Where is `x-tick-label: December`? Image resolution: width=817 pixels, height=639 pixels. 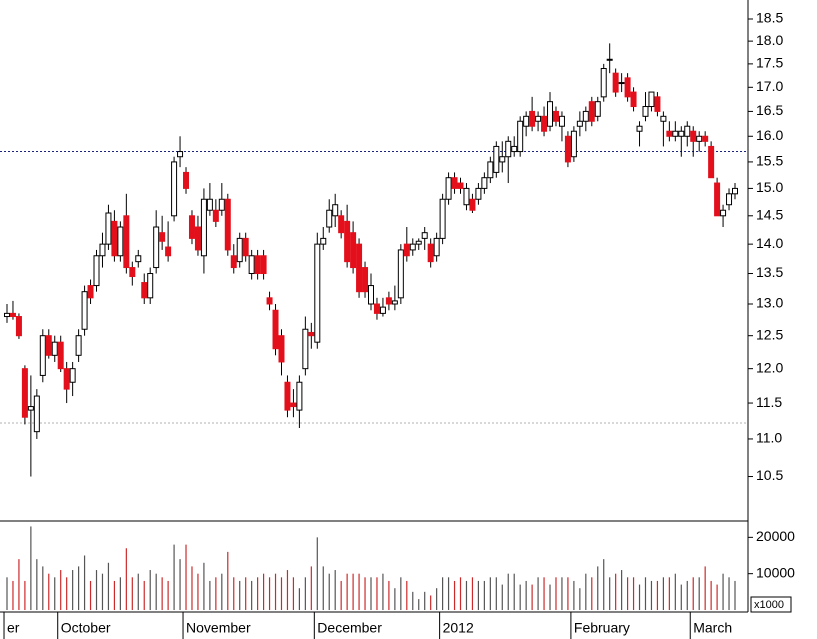 x-tick-label: December is located at coordinates (349, 628).